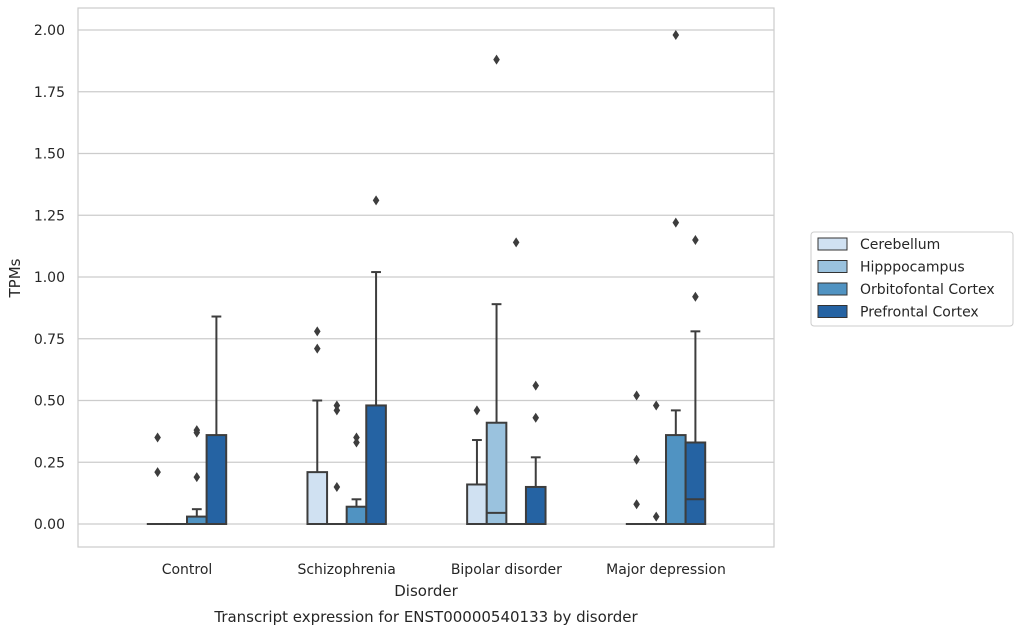  I want to click on legend-frame, so click(912, 279).